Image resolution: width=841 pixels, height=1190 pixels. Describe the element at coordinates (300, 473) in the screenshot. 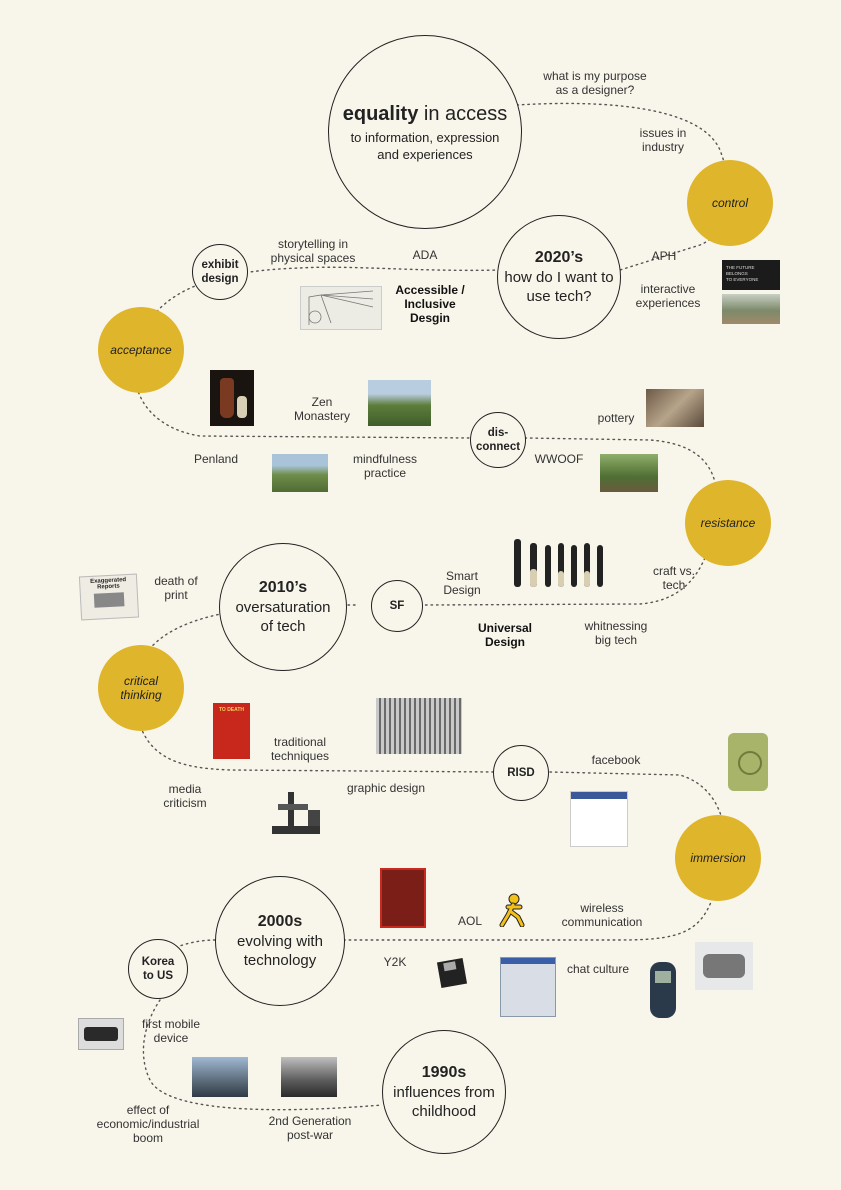

I see `penland-photo` at that location.